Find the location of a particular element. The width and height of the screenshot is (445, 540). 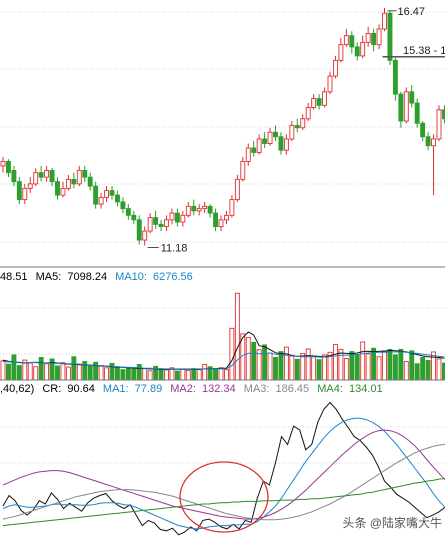

ma3-label: MA3: is located at coordinates (257, 389).